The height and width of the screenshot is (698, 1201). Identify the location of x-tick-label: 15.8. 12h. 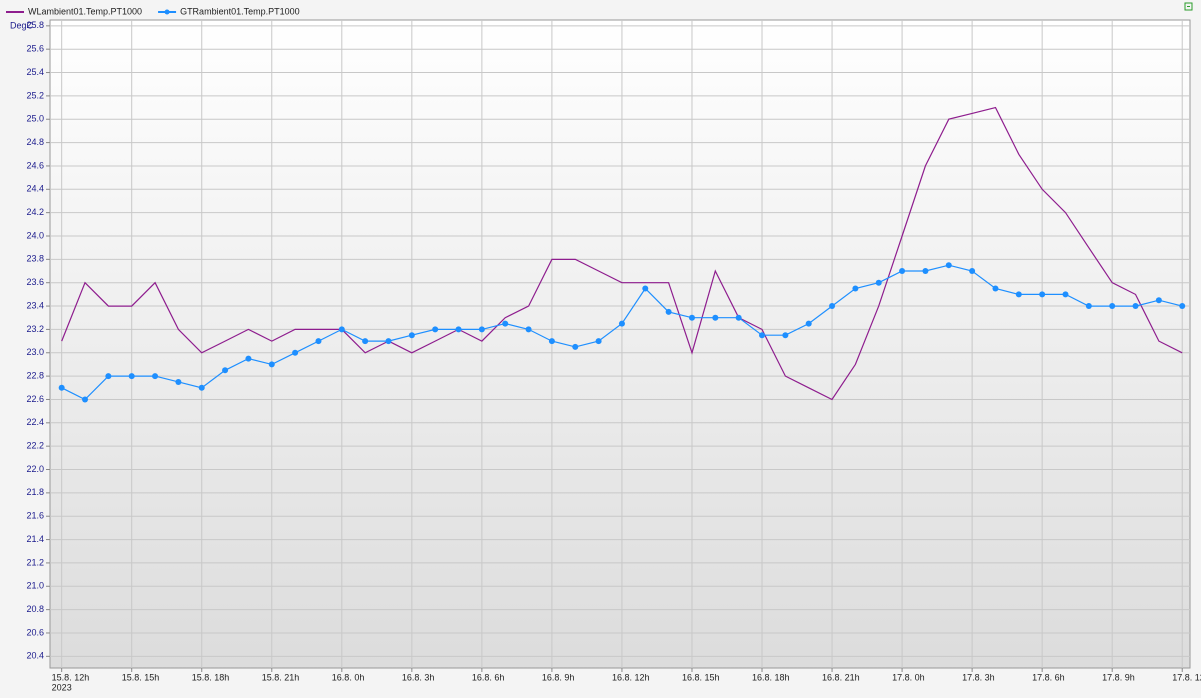
(71, 677).